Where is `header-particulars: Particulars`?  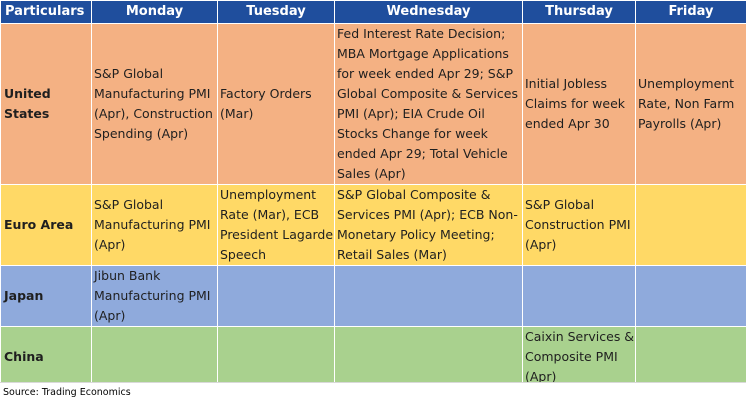
header-particulars: Particulars is located at coordinates (46, 12).